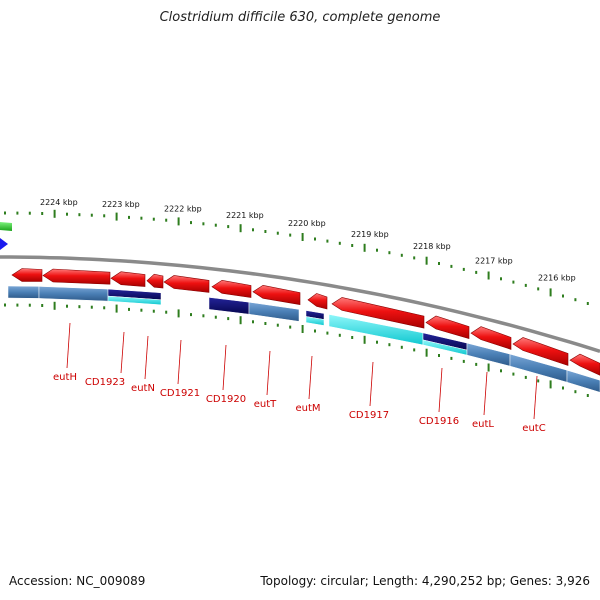 This screenshot has height=600, width=600. What do you see at coordinates (226, 399) in the screenshot?
I see `gene-label: CD1920` at bounding box center [226, 399].